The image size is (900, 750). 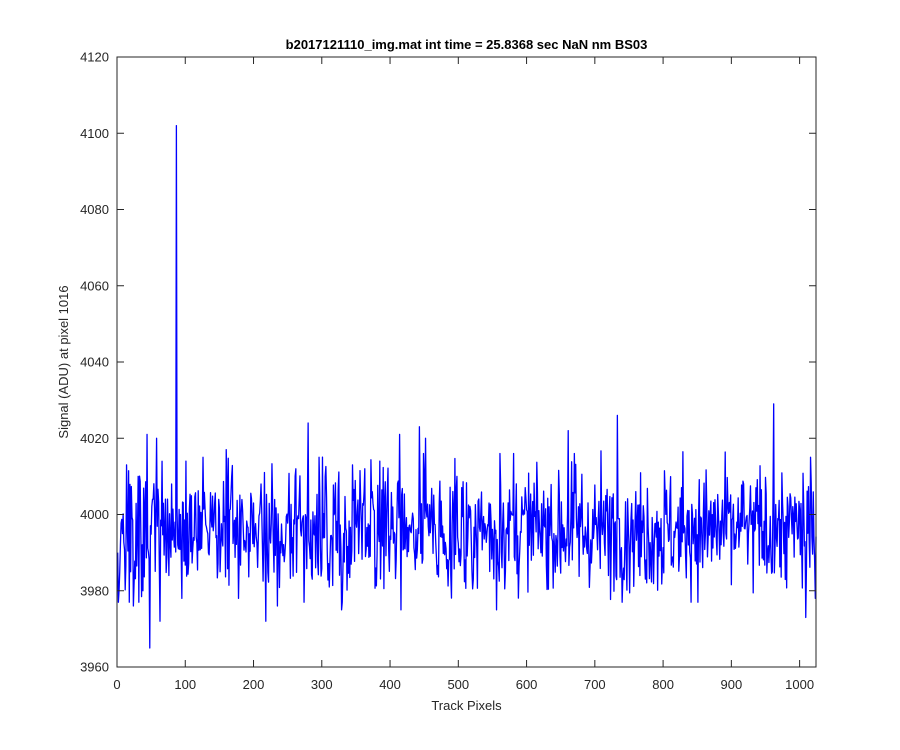 What do you see at coordinates (63, 361) in the screenshot?
I see `y-axis-label: Signal (ADU) at pixel 1016` at bounding box center [63, 361].